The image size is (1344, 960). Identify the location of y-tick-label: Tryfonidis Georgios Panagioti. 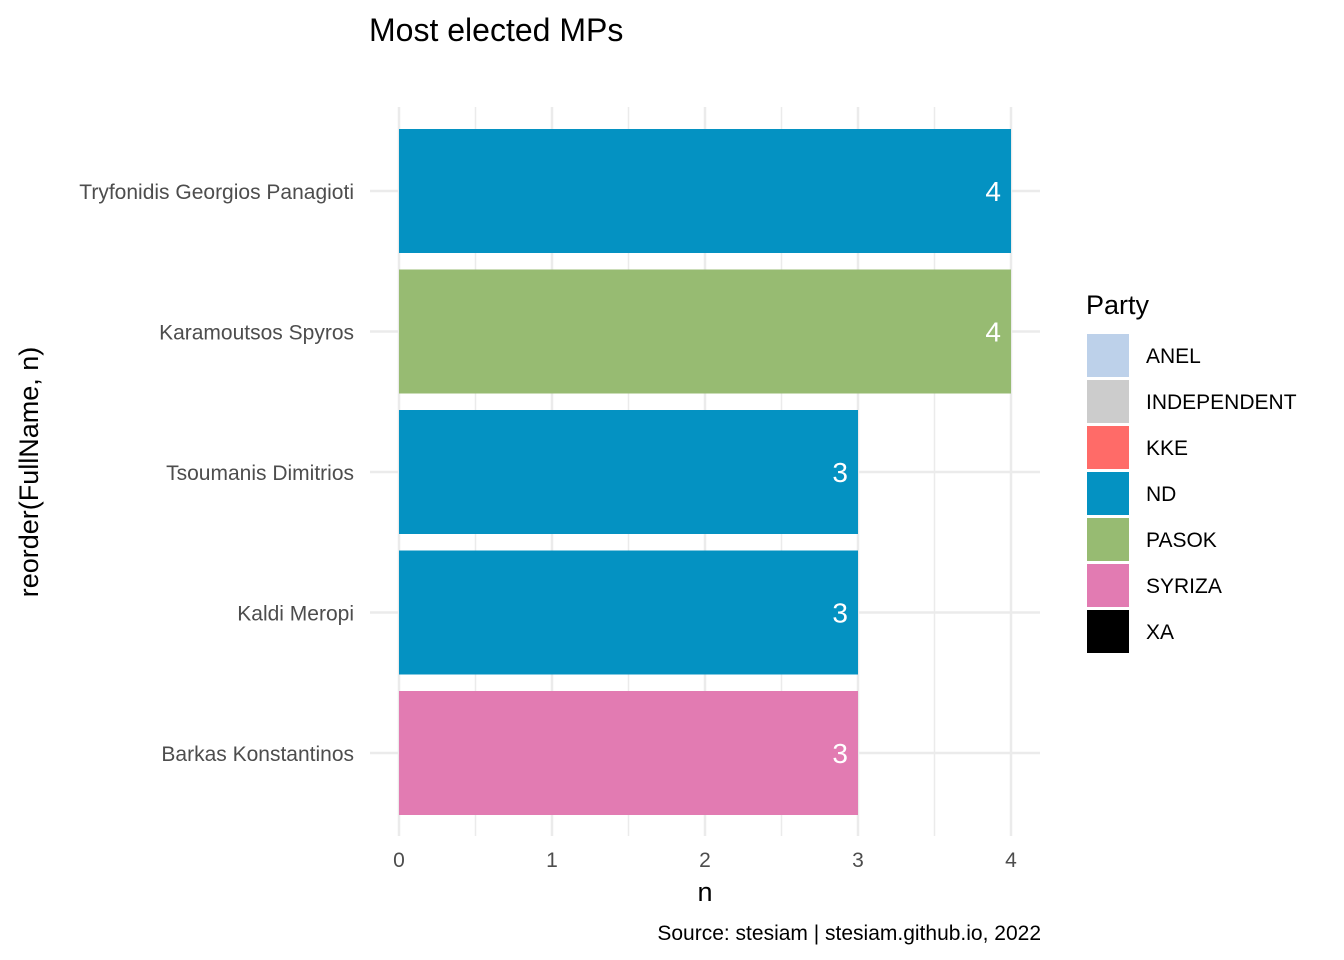
(216, 192).